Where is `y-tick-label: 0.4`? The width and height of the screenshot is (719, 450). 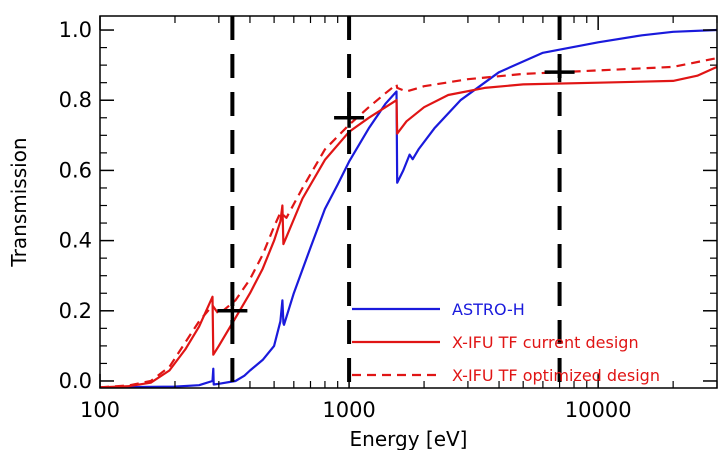 y-tick-label: 0.4 is located at coordinates (75, 241).